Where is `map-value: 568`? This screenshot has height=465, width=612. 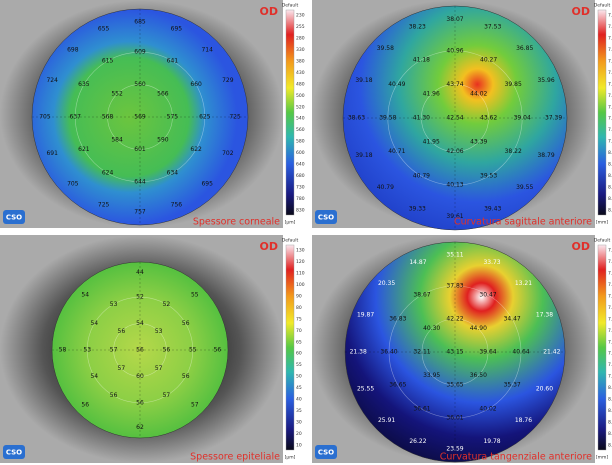
map-value: 568 is located at coordinates (108, 117).